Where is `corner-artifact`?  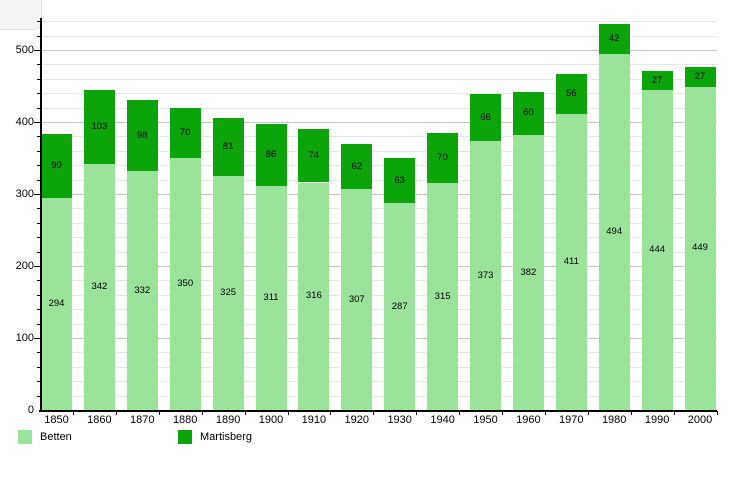 corner-artifact is located at coordinates (21, 15).